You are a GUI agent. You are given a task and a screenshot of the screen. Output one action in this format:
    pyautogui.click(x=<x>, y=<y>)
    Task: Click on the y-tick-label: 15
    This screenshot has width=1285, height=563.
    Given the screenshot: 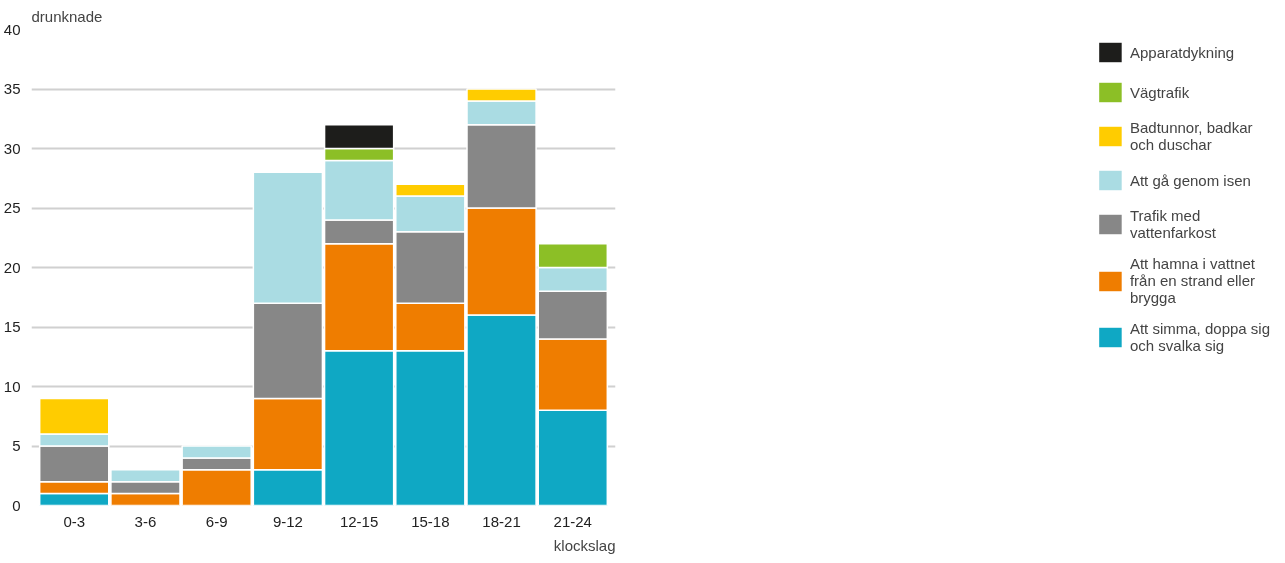 What is the action you would take?
    pyautogui.click(x=12, y=326)
    